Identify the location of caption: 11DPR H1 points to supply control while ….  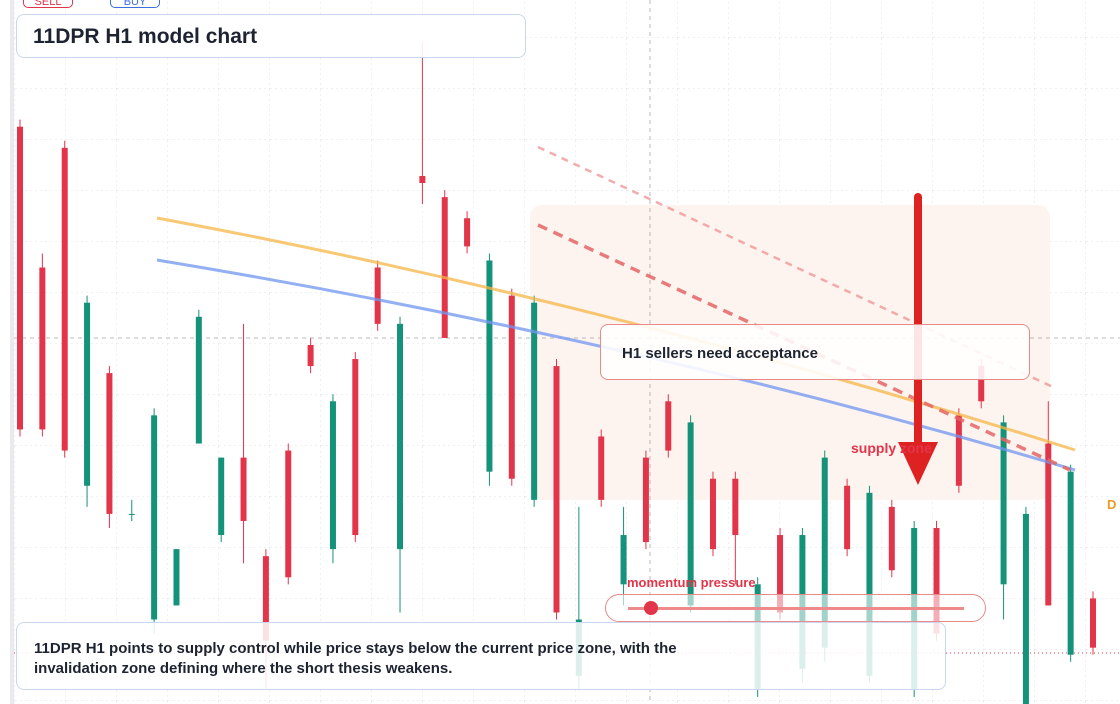
(355, 658).